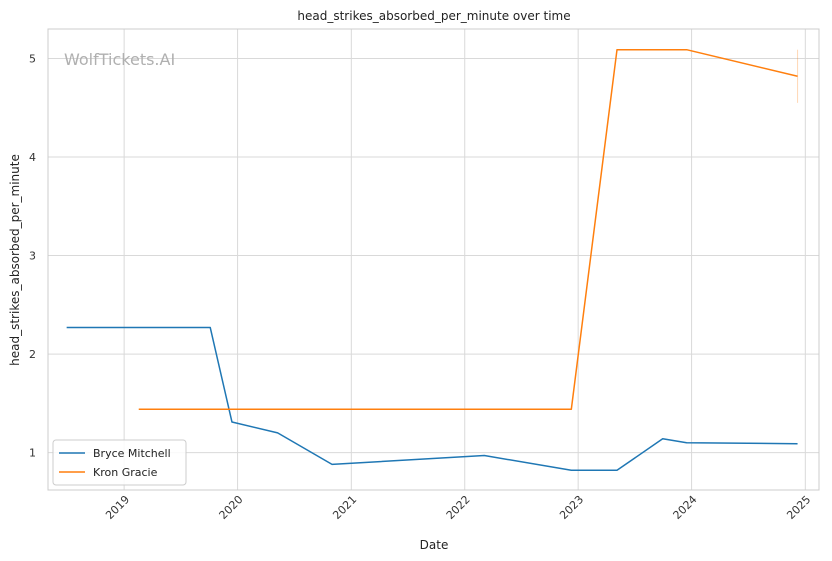  I want to click on watermark: WolfTickets.AI, so click(119, 59).